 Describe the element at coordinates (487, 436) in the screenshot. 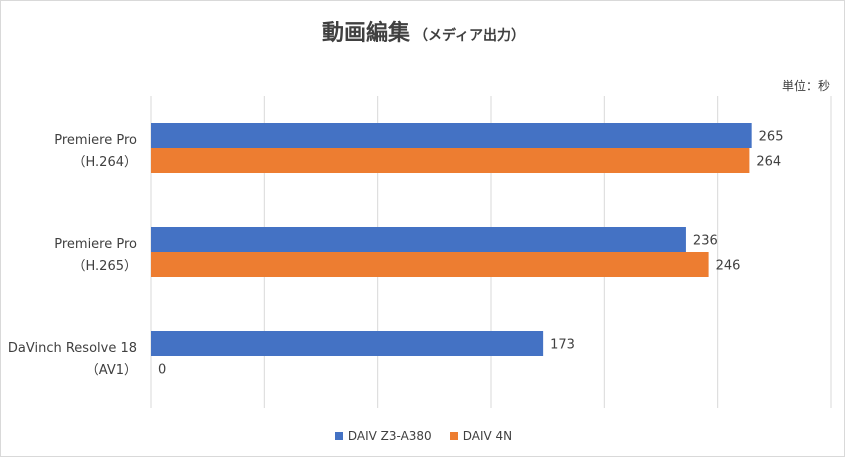

I see `legend-label-series-2: DAIV 4N` at that location.